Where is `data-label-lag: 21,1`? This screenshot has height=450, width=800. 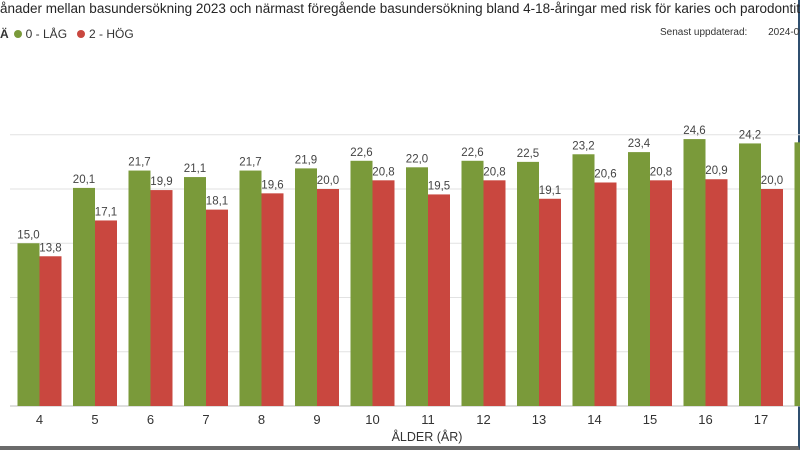 data-label-lag: 21,1 is located at coordinates (195, 169).